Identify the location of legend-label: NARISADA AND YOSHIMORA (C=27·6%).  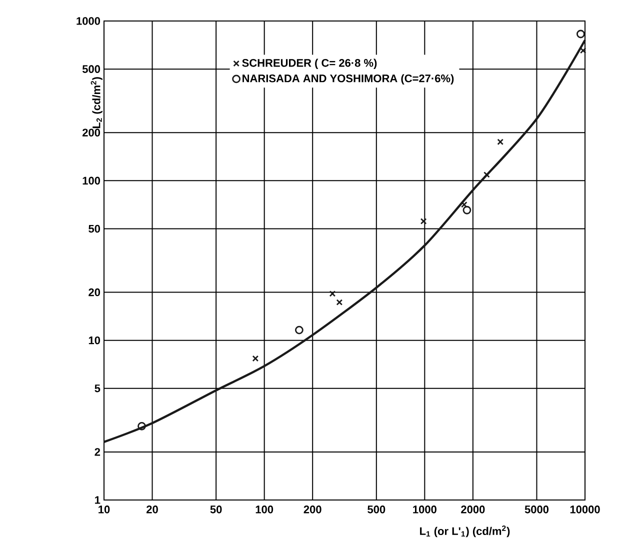
(348, 79).